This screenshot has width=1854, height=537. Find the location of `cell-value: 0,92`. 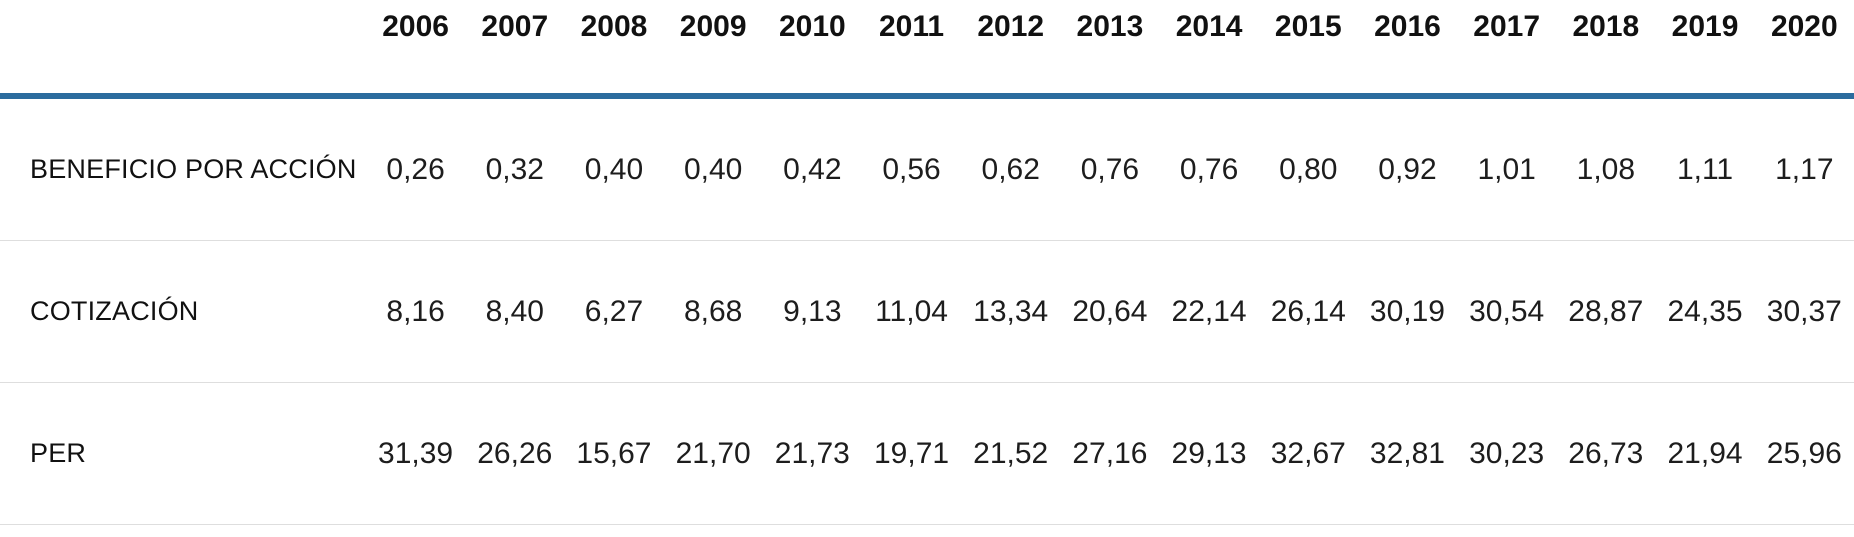

cell-value: 0,92 is located at coordinates (1407, 169).